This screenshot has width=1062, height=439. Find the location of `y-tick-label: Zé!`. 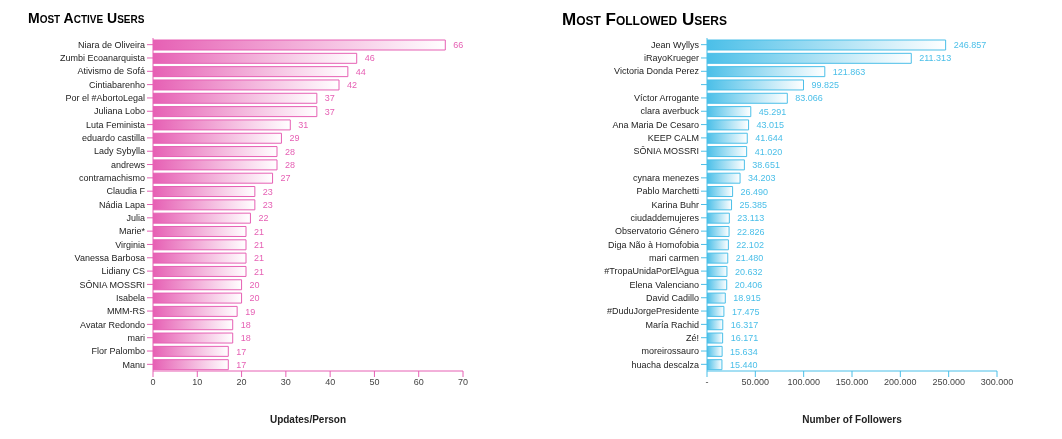

y-tick-label: Zé! is located at coordinates (692, 337).